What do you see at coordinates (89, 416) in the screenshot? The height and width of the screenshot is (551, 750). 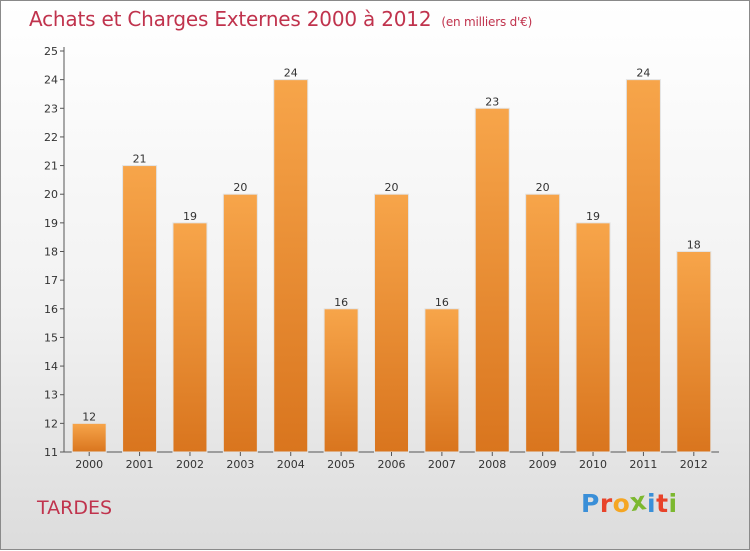 I see `bar-value-label: 12` at bounding box center [89, 416].